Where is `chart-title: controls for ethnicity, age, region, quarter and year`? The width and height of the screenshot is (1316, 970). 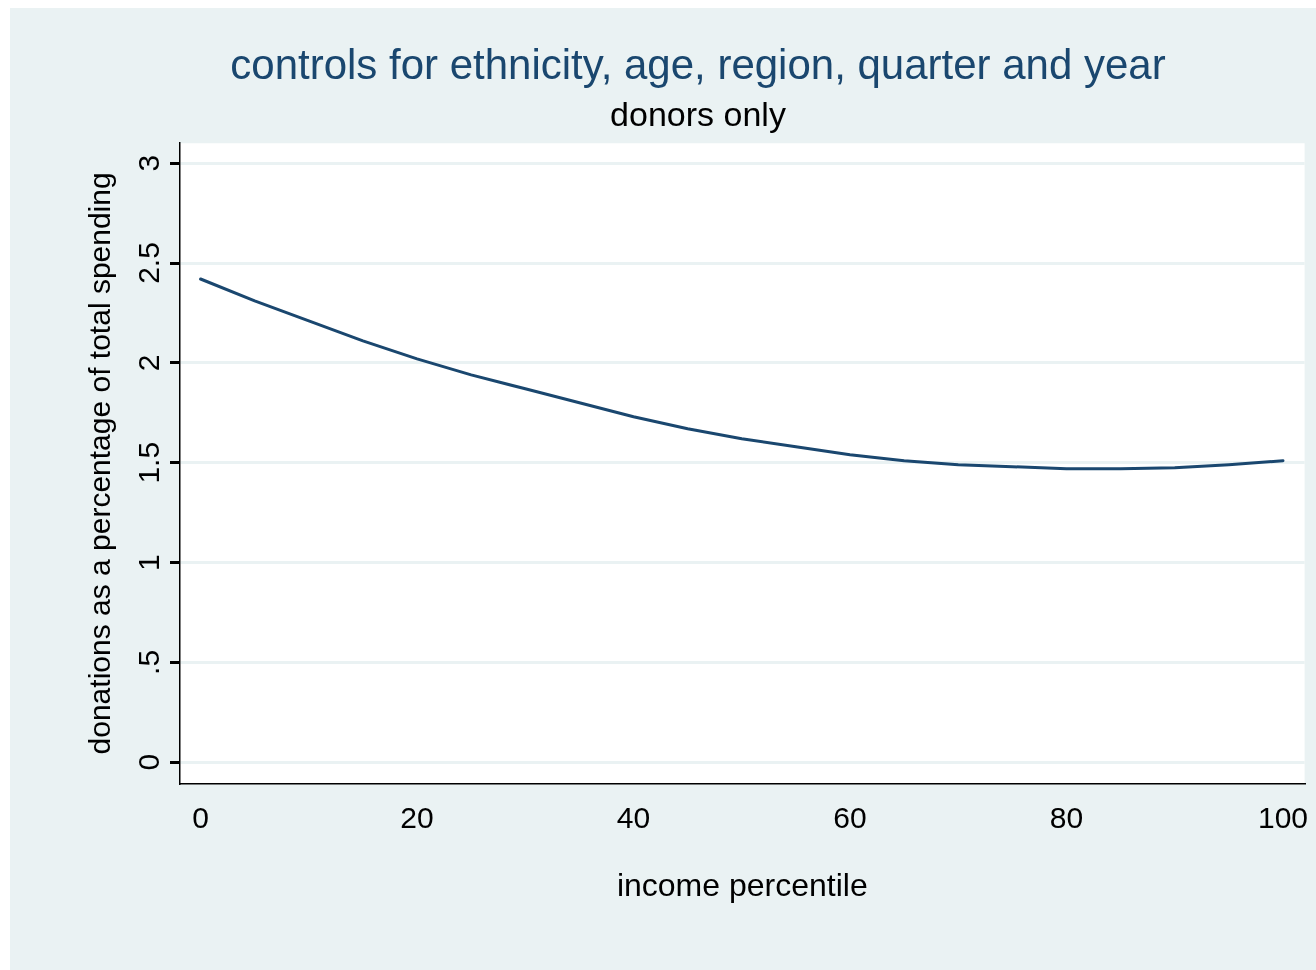
chart-title: controls for ethnicity, age, region, quarter and year is located at coordinates (698, 64).